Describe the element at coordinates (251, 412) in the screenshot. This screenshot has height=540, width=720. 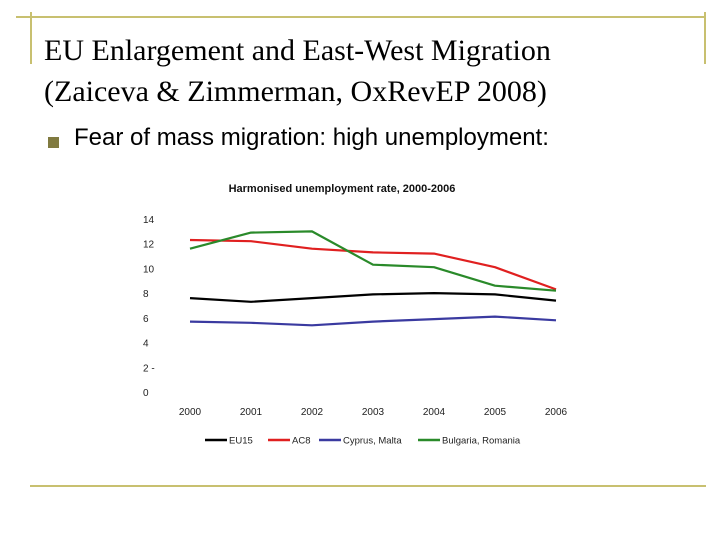
I see `x-tick-label: 2001` at that location.